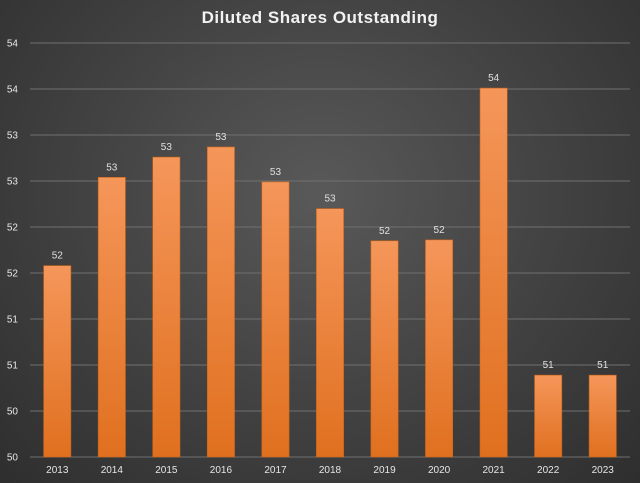 This screenshot has height=483, width=640. Describe the element at coordinates (439, 348) in the screenshot. I see `bar-2020` at that location.